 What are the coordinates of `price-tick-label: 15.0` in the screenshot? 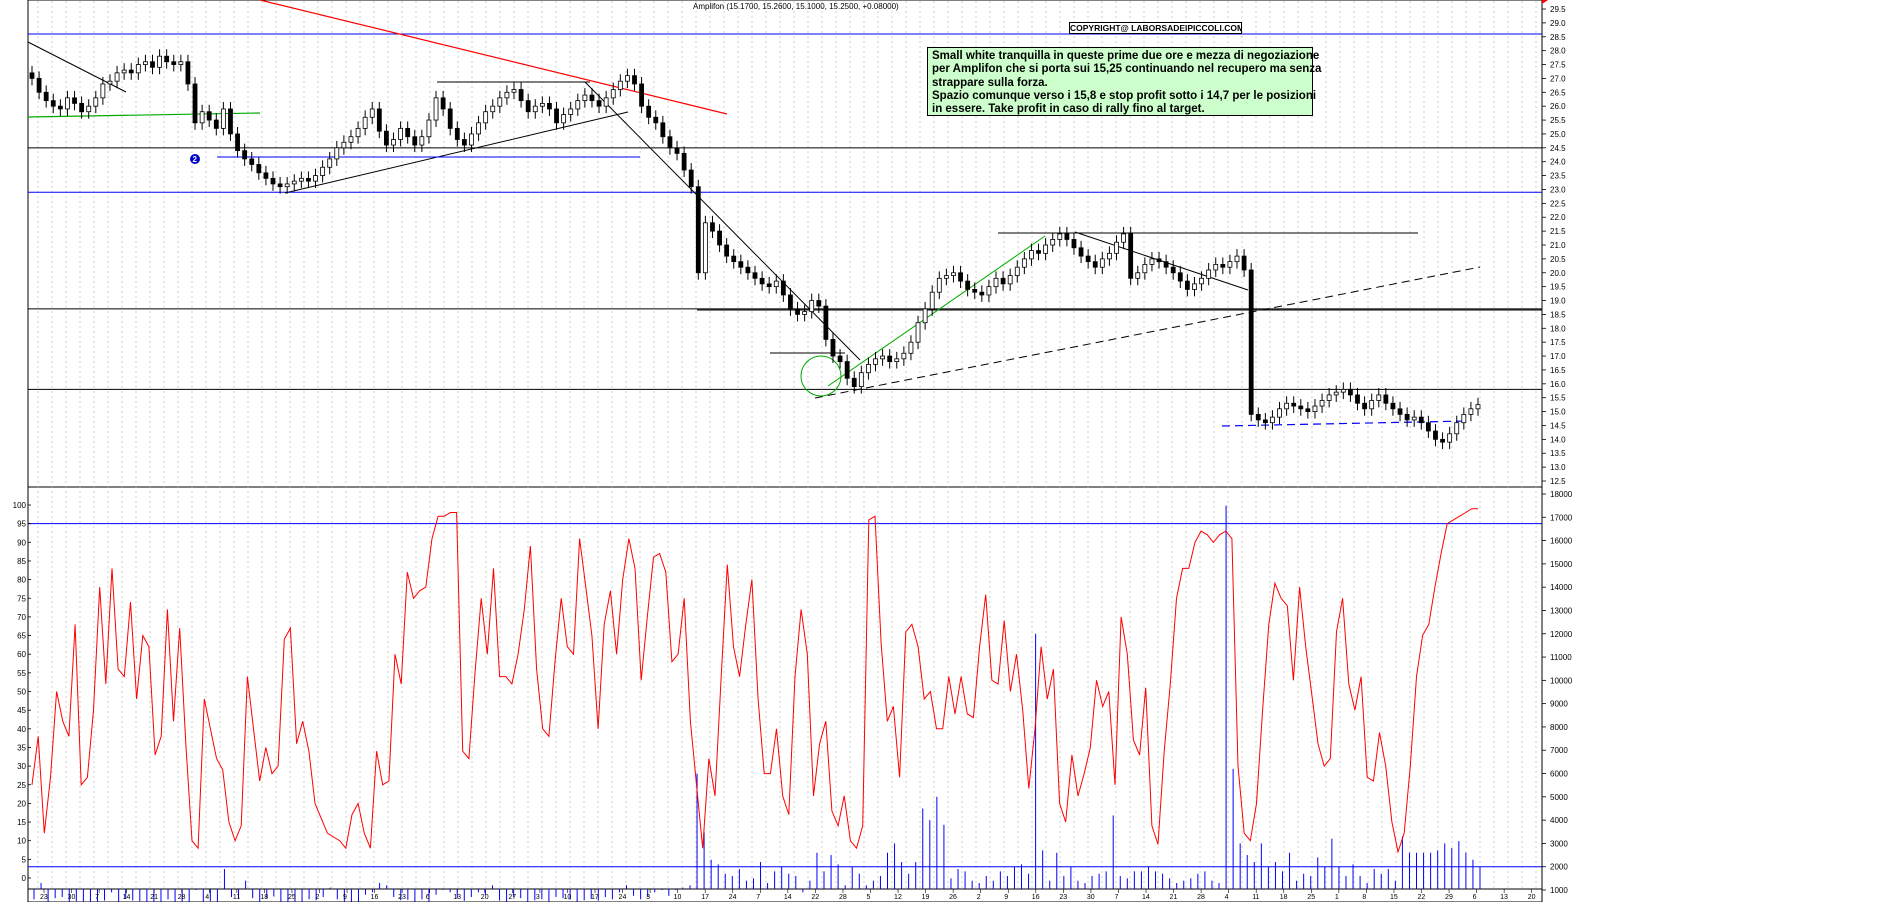 It's located at (1558, 412).